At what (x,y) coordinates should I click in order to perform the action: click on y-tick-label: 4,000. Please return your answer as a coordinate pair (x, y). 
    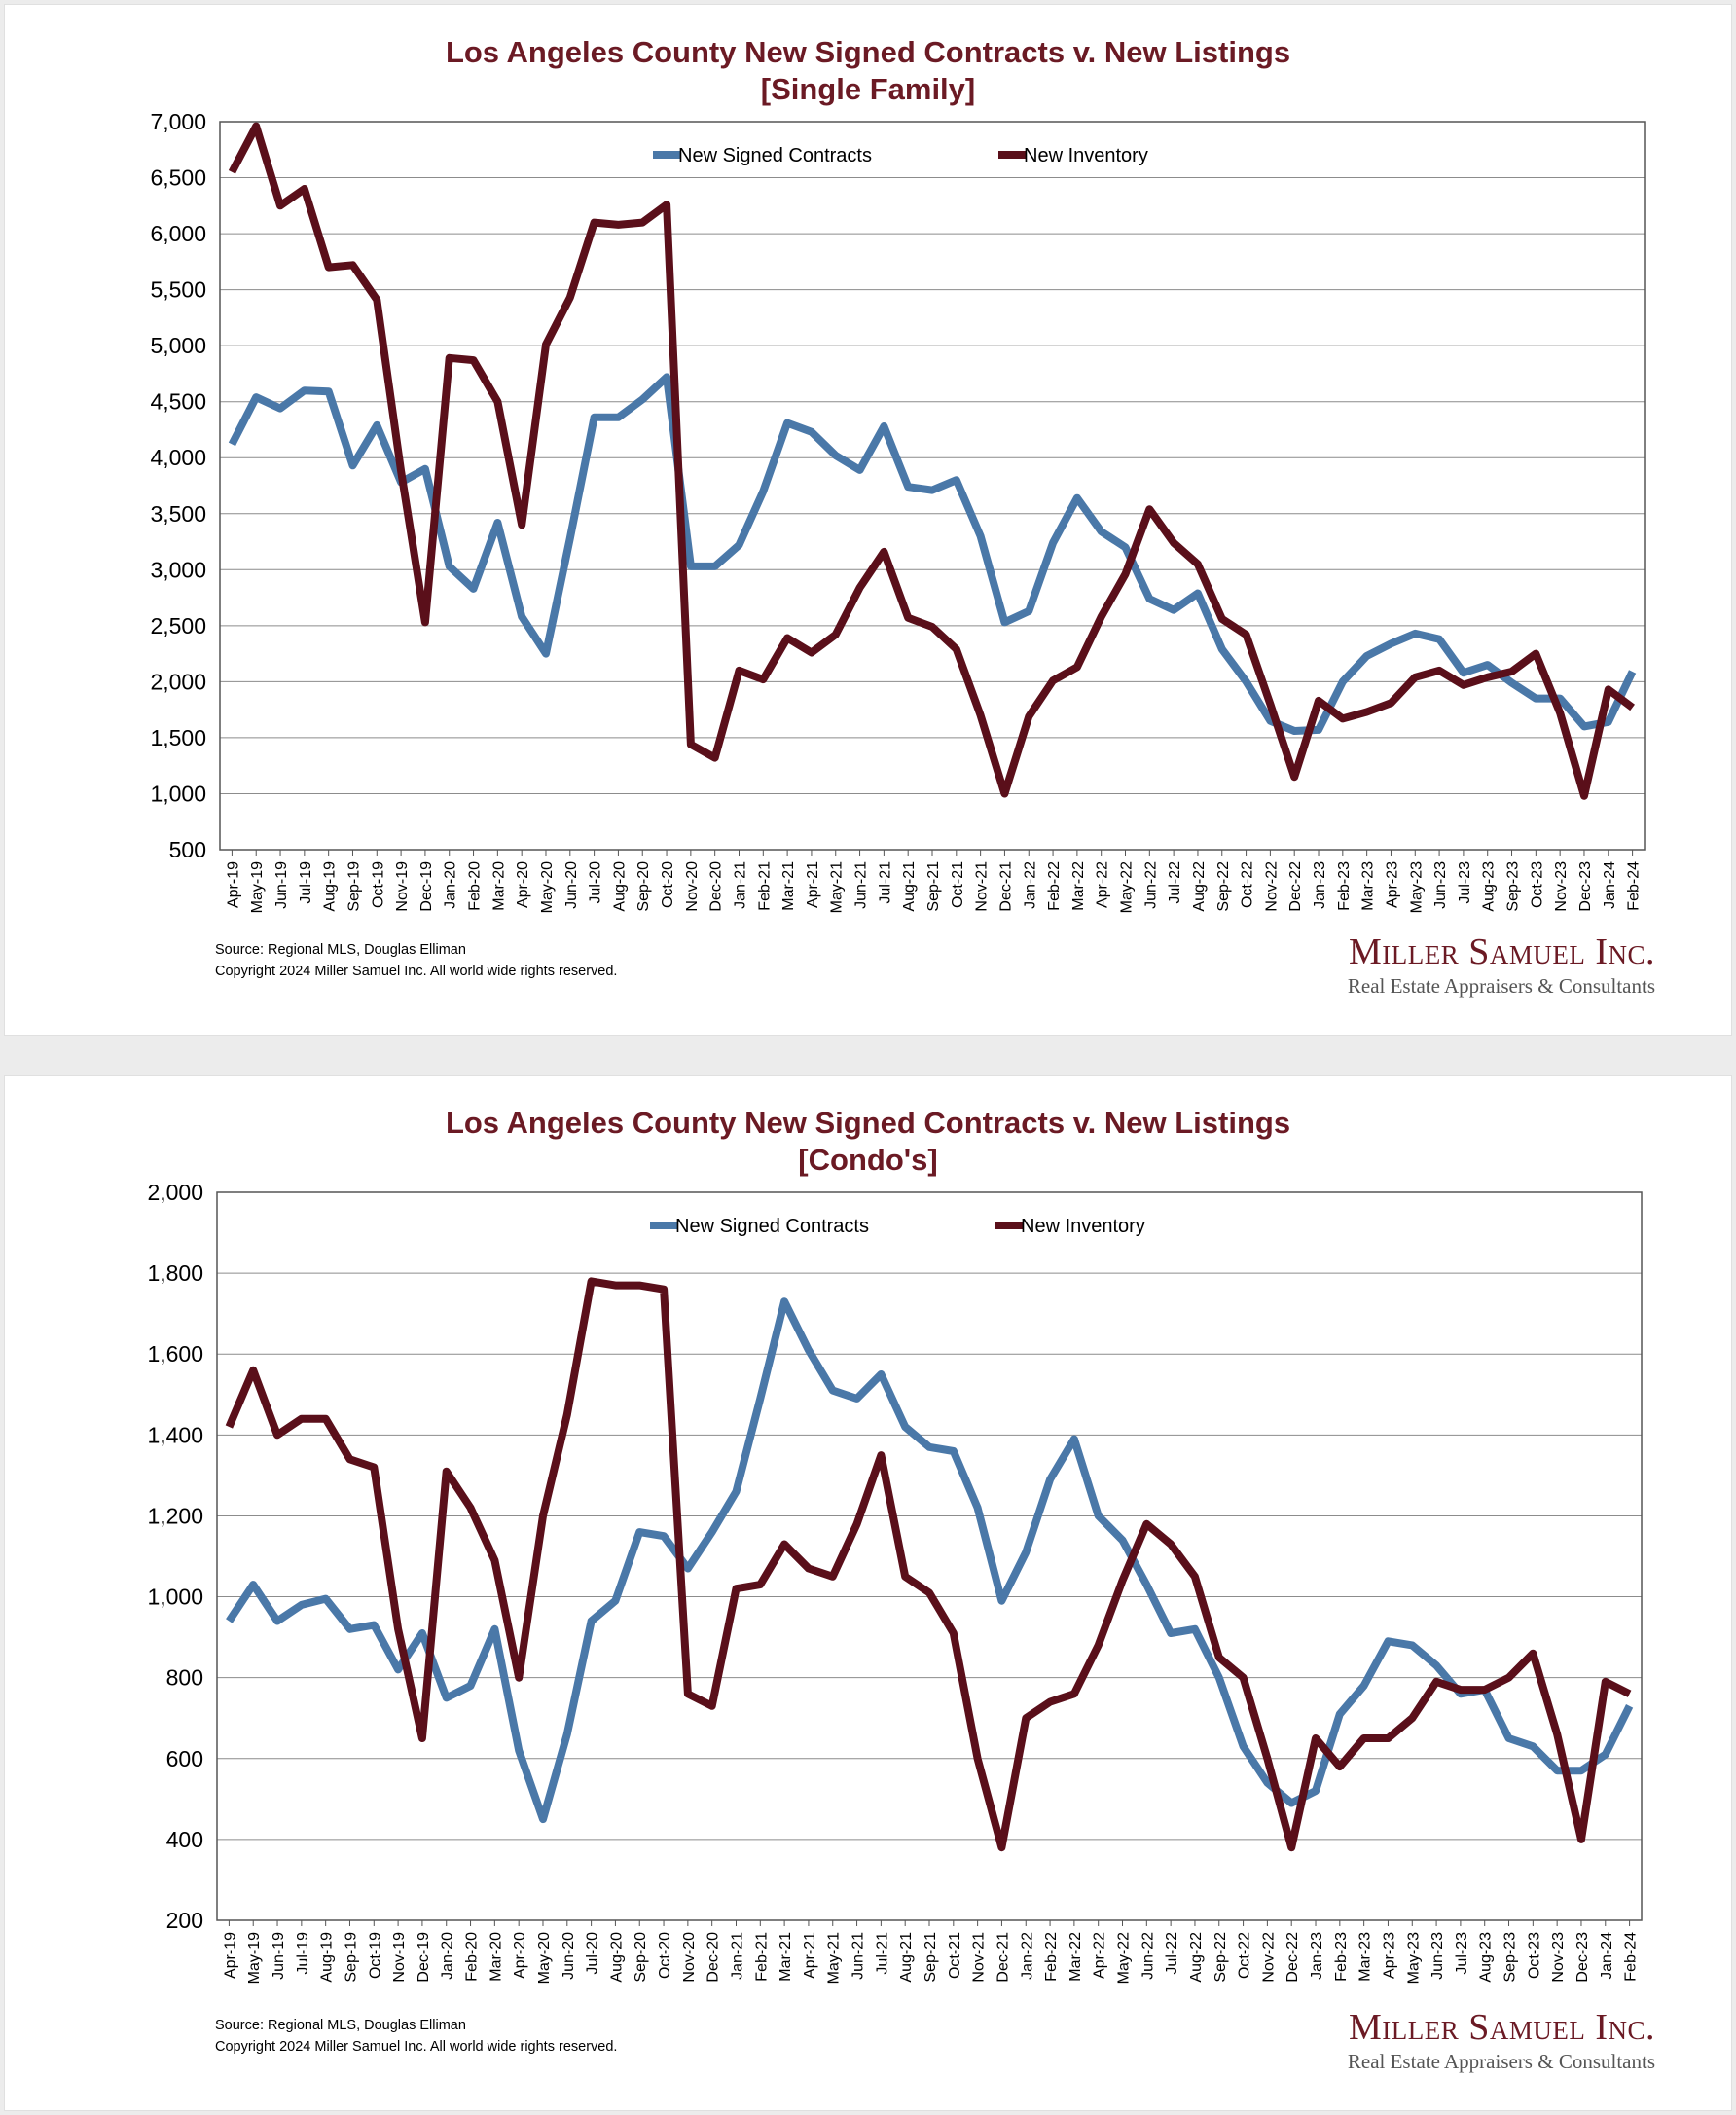
    Looking at the image, I should click on (178, 457).